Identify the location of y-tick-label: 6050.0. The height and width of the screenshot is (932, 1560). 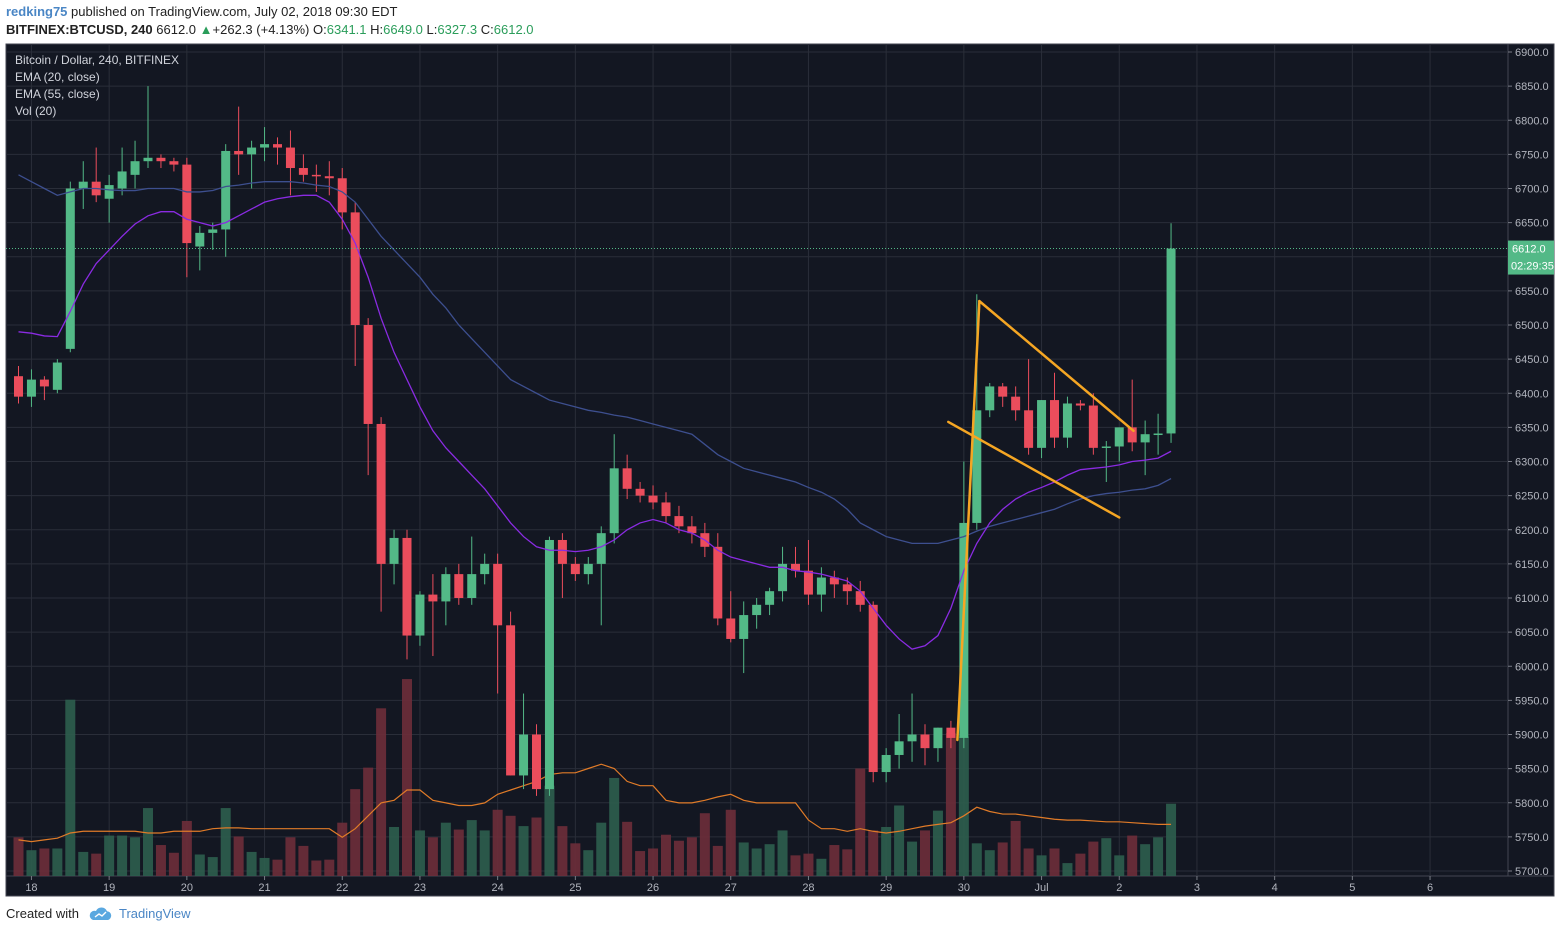
(1532, 633).